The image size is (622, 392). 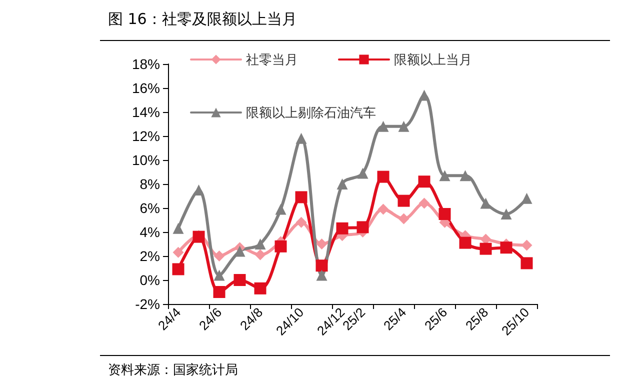 I want to click on y-tick-label: 18%, so click(x=146, y=64).